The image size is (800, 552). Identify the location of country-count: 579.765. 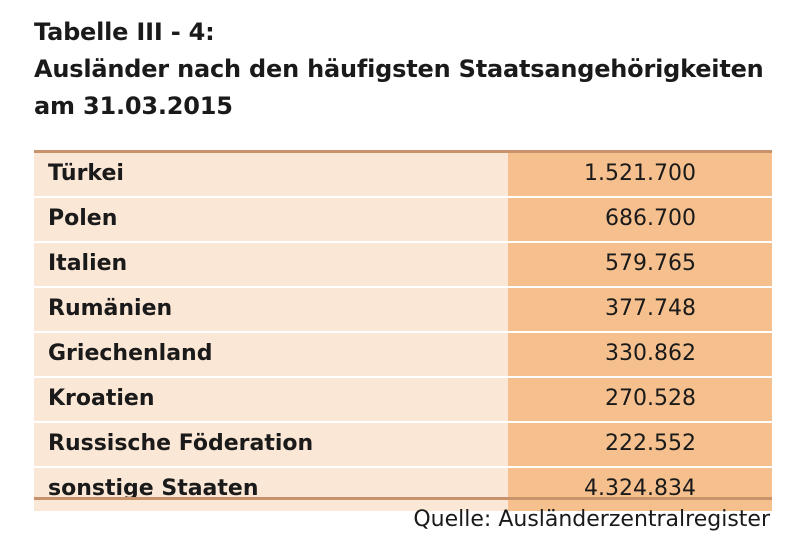
(640, 264).